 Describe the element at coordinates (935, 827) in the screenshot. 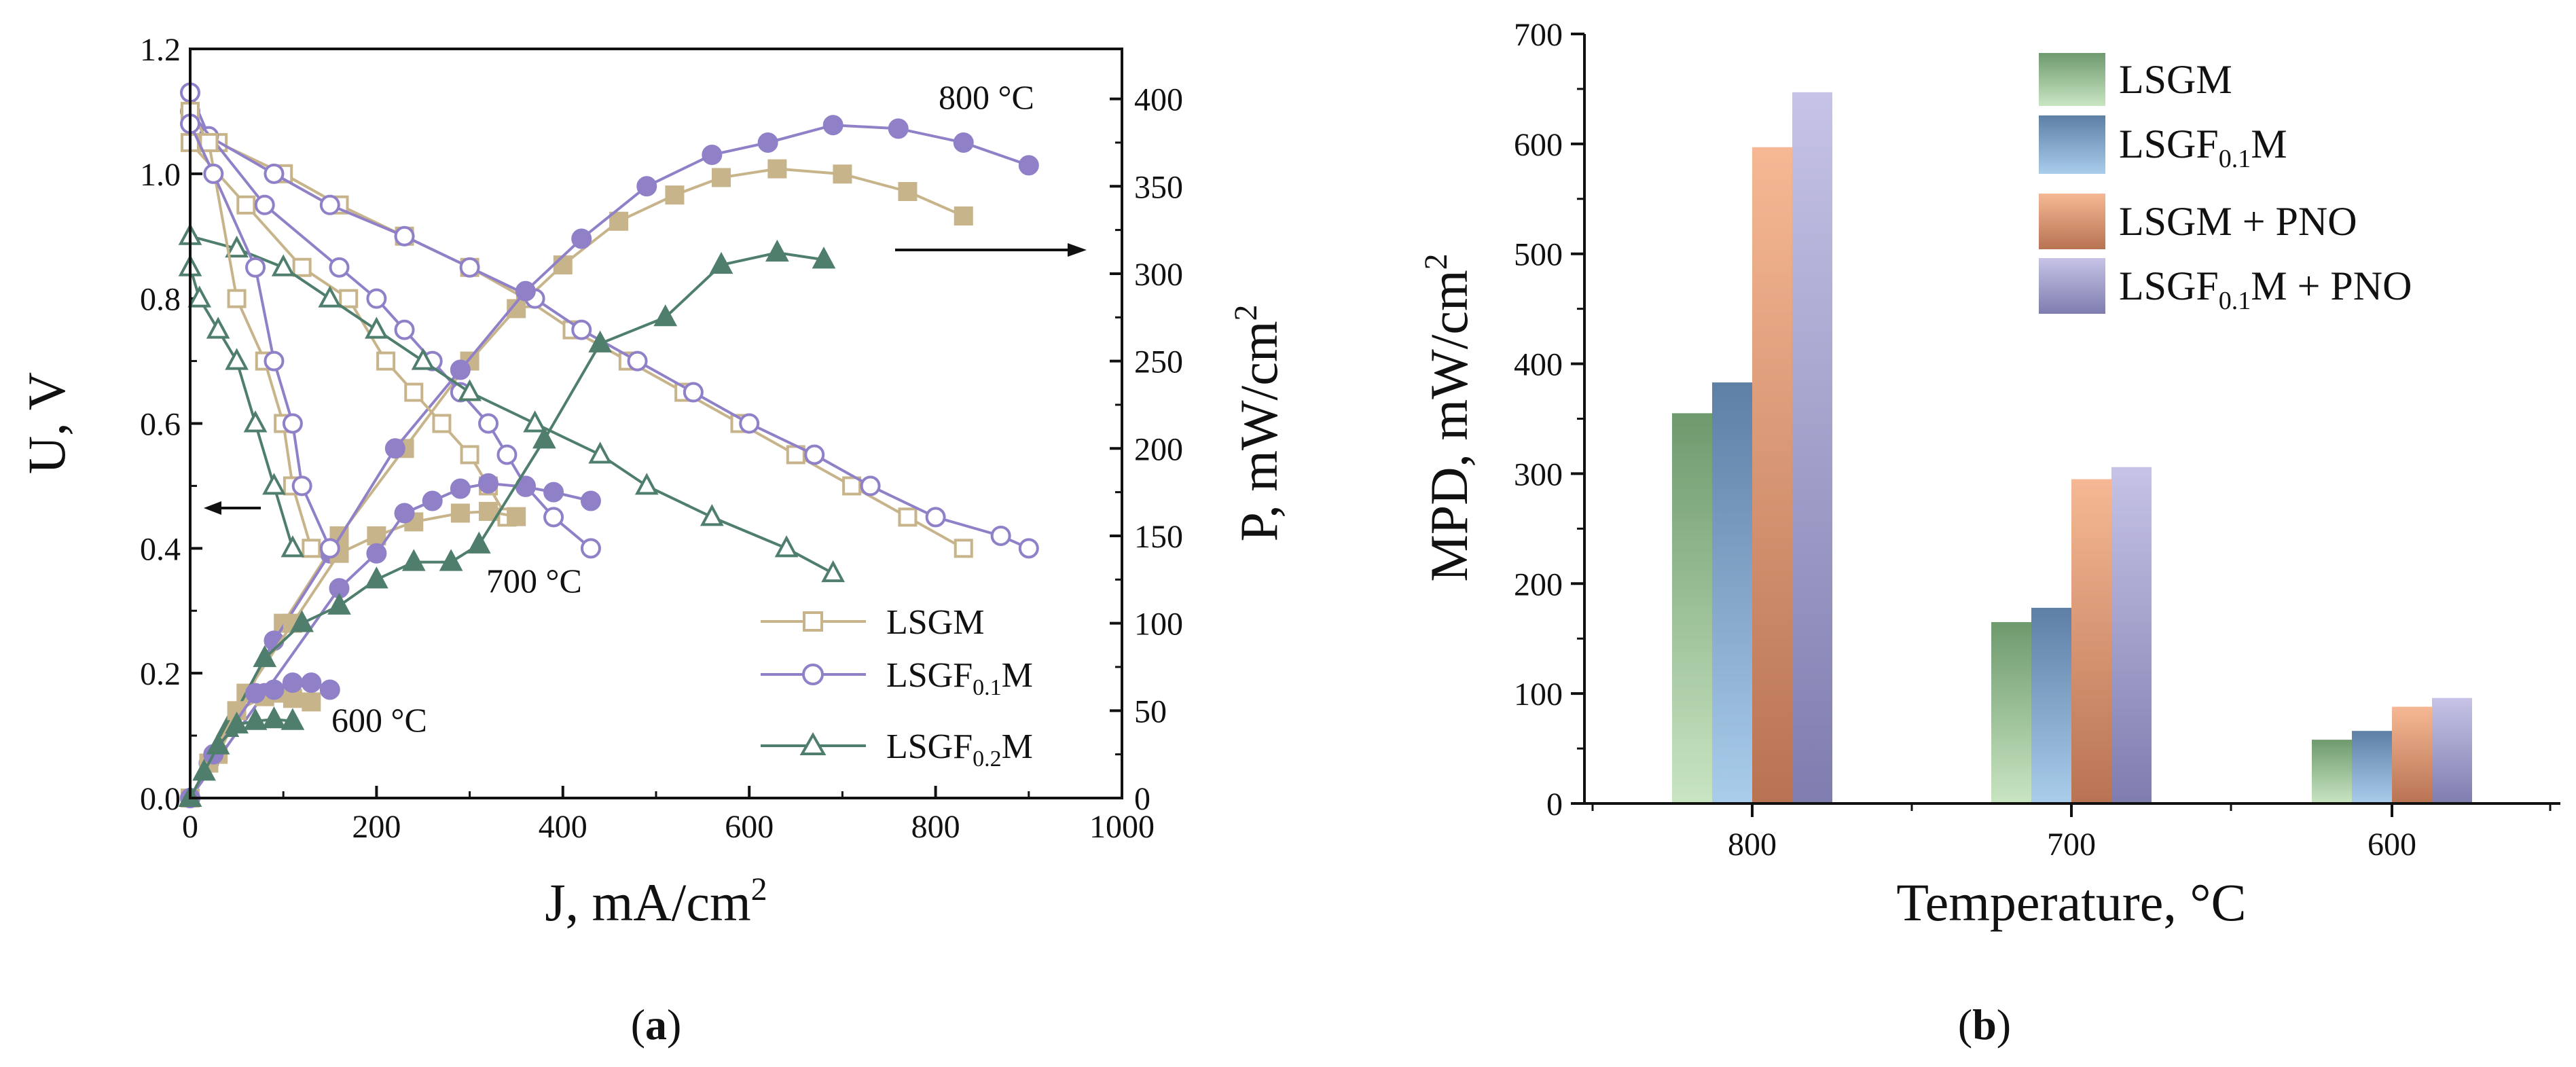

I see `x-tick-label: 800` at that location.